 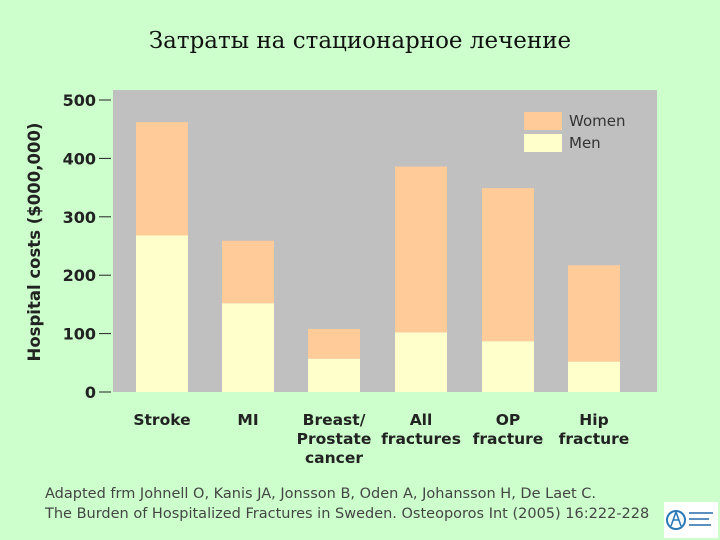 I want to click on y-axis-label: Hospital costs ($000,000), so click(x=34, y=242).